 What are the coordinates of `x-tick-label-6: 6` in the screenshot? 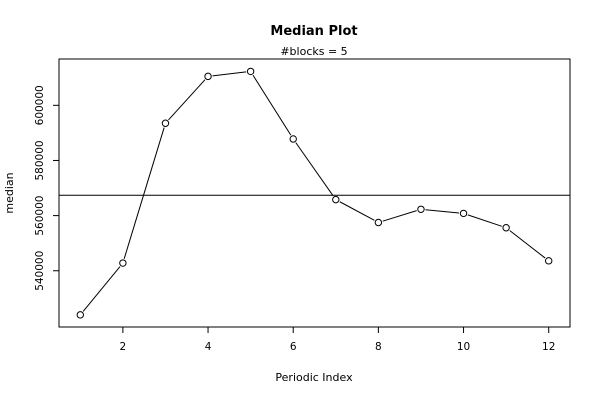 It's located at (293, 347).